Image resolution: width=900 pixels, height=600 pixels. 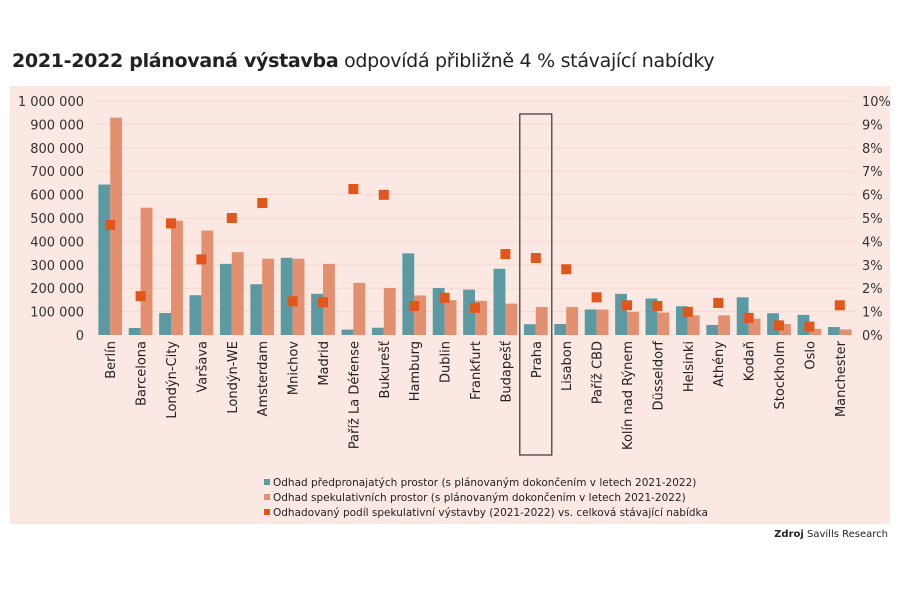 What do you see at coordinates (567, 366) in the screenshot?
I see `category-label: Lisabon` at bounding box center [567, 366].